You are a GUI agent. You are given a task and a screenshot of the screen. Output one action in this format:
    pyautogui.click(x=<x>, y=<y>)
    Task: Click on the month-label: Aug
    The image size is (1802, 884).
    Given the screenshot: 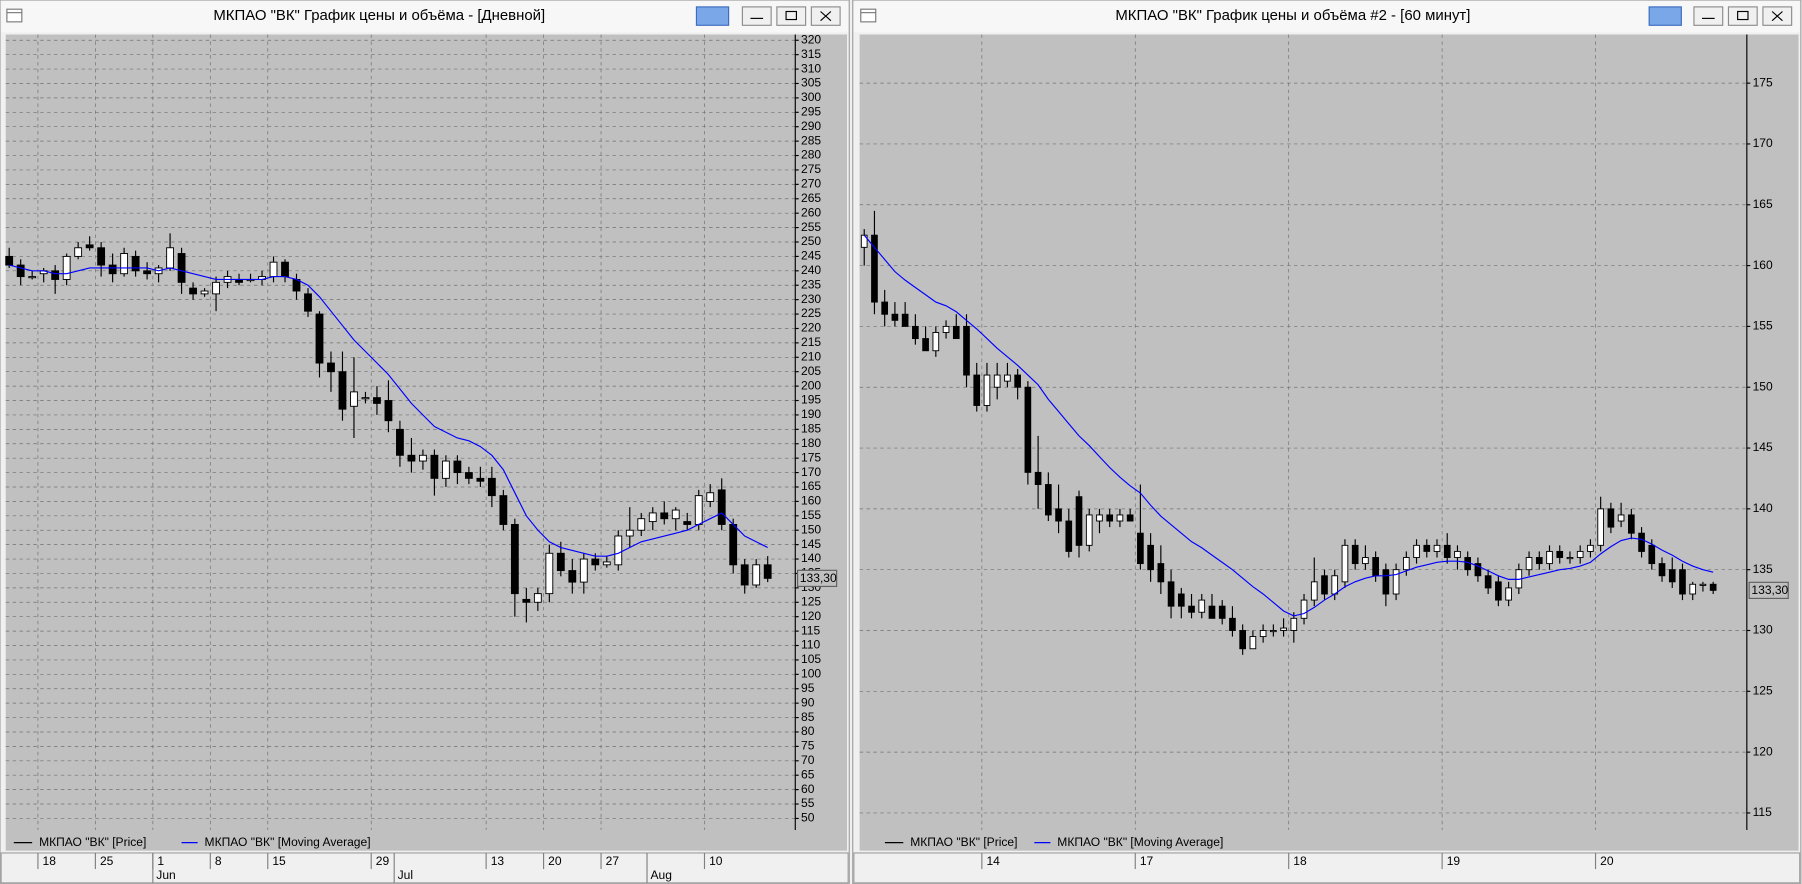 What is the action you would take?
    pyautogui.click(x=660, y=875)
    